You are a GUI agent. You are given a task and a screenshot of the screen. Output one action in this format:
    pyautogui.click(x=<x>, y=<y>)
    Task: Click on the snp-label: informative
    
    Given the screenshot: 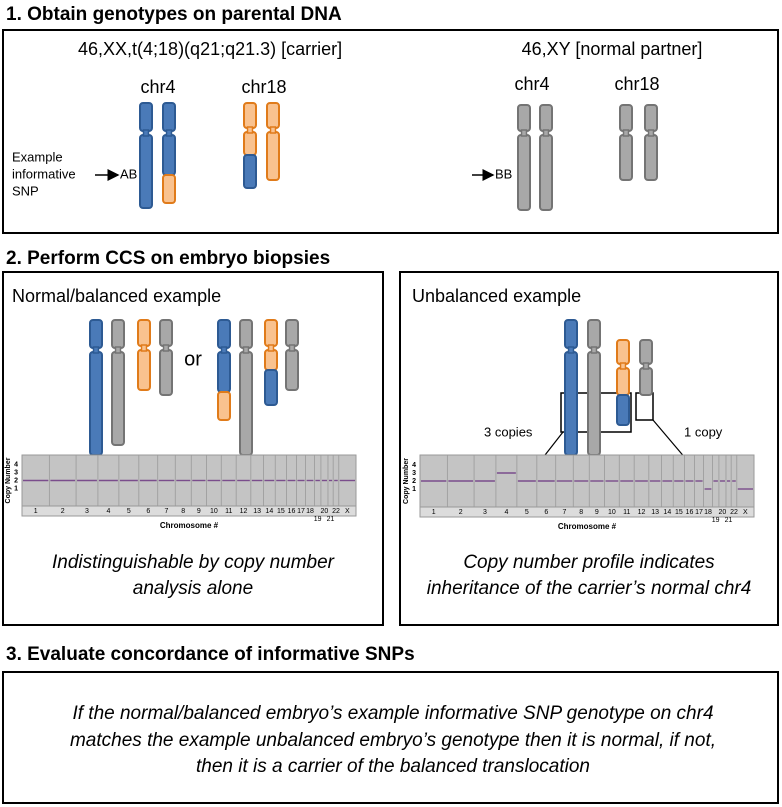 What is the action you would take?
    pyautogui.click(x=44, y=173)
    